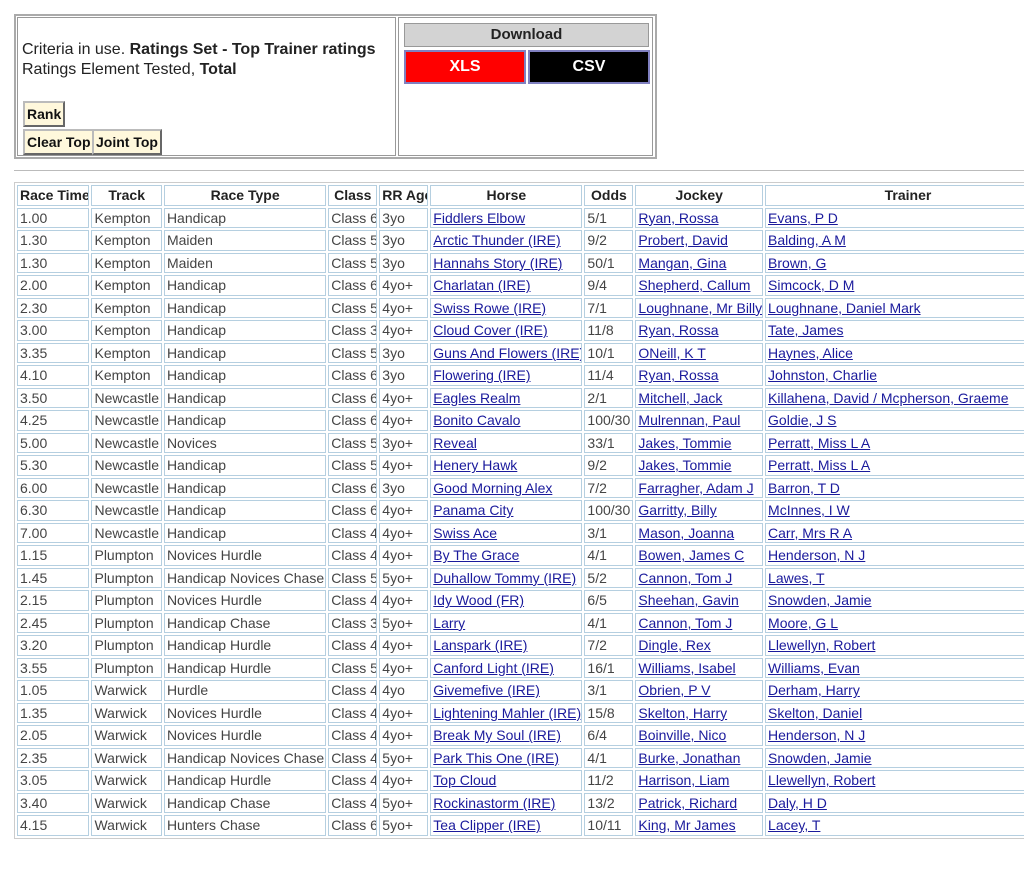  Describe the element at coordinates (44, 114) in the screenshot. I see `rank-button: Rank` at that location.